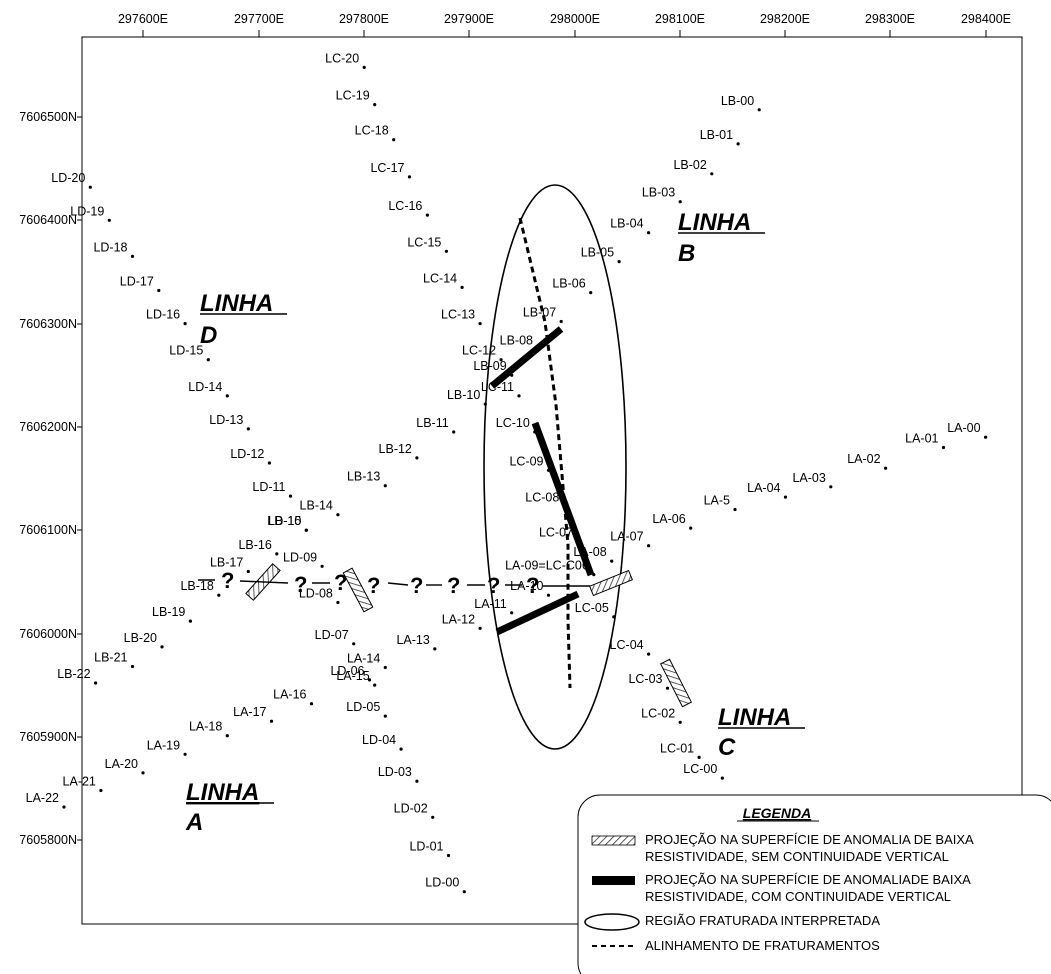 The height and width of the screenshot is (974, 1051). Describe the element at coordinates (48, 737) in the screenshot. I see `northing-tick-label: 7605900N` at that location.